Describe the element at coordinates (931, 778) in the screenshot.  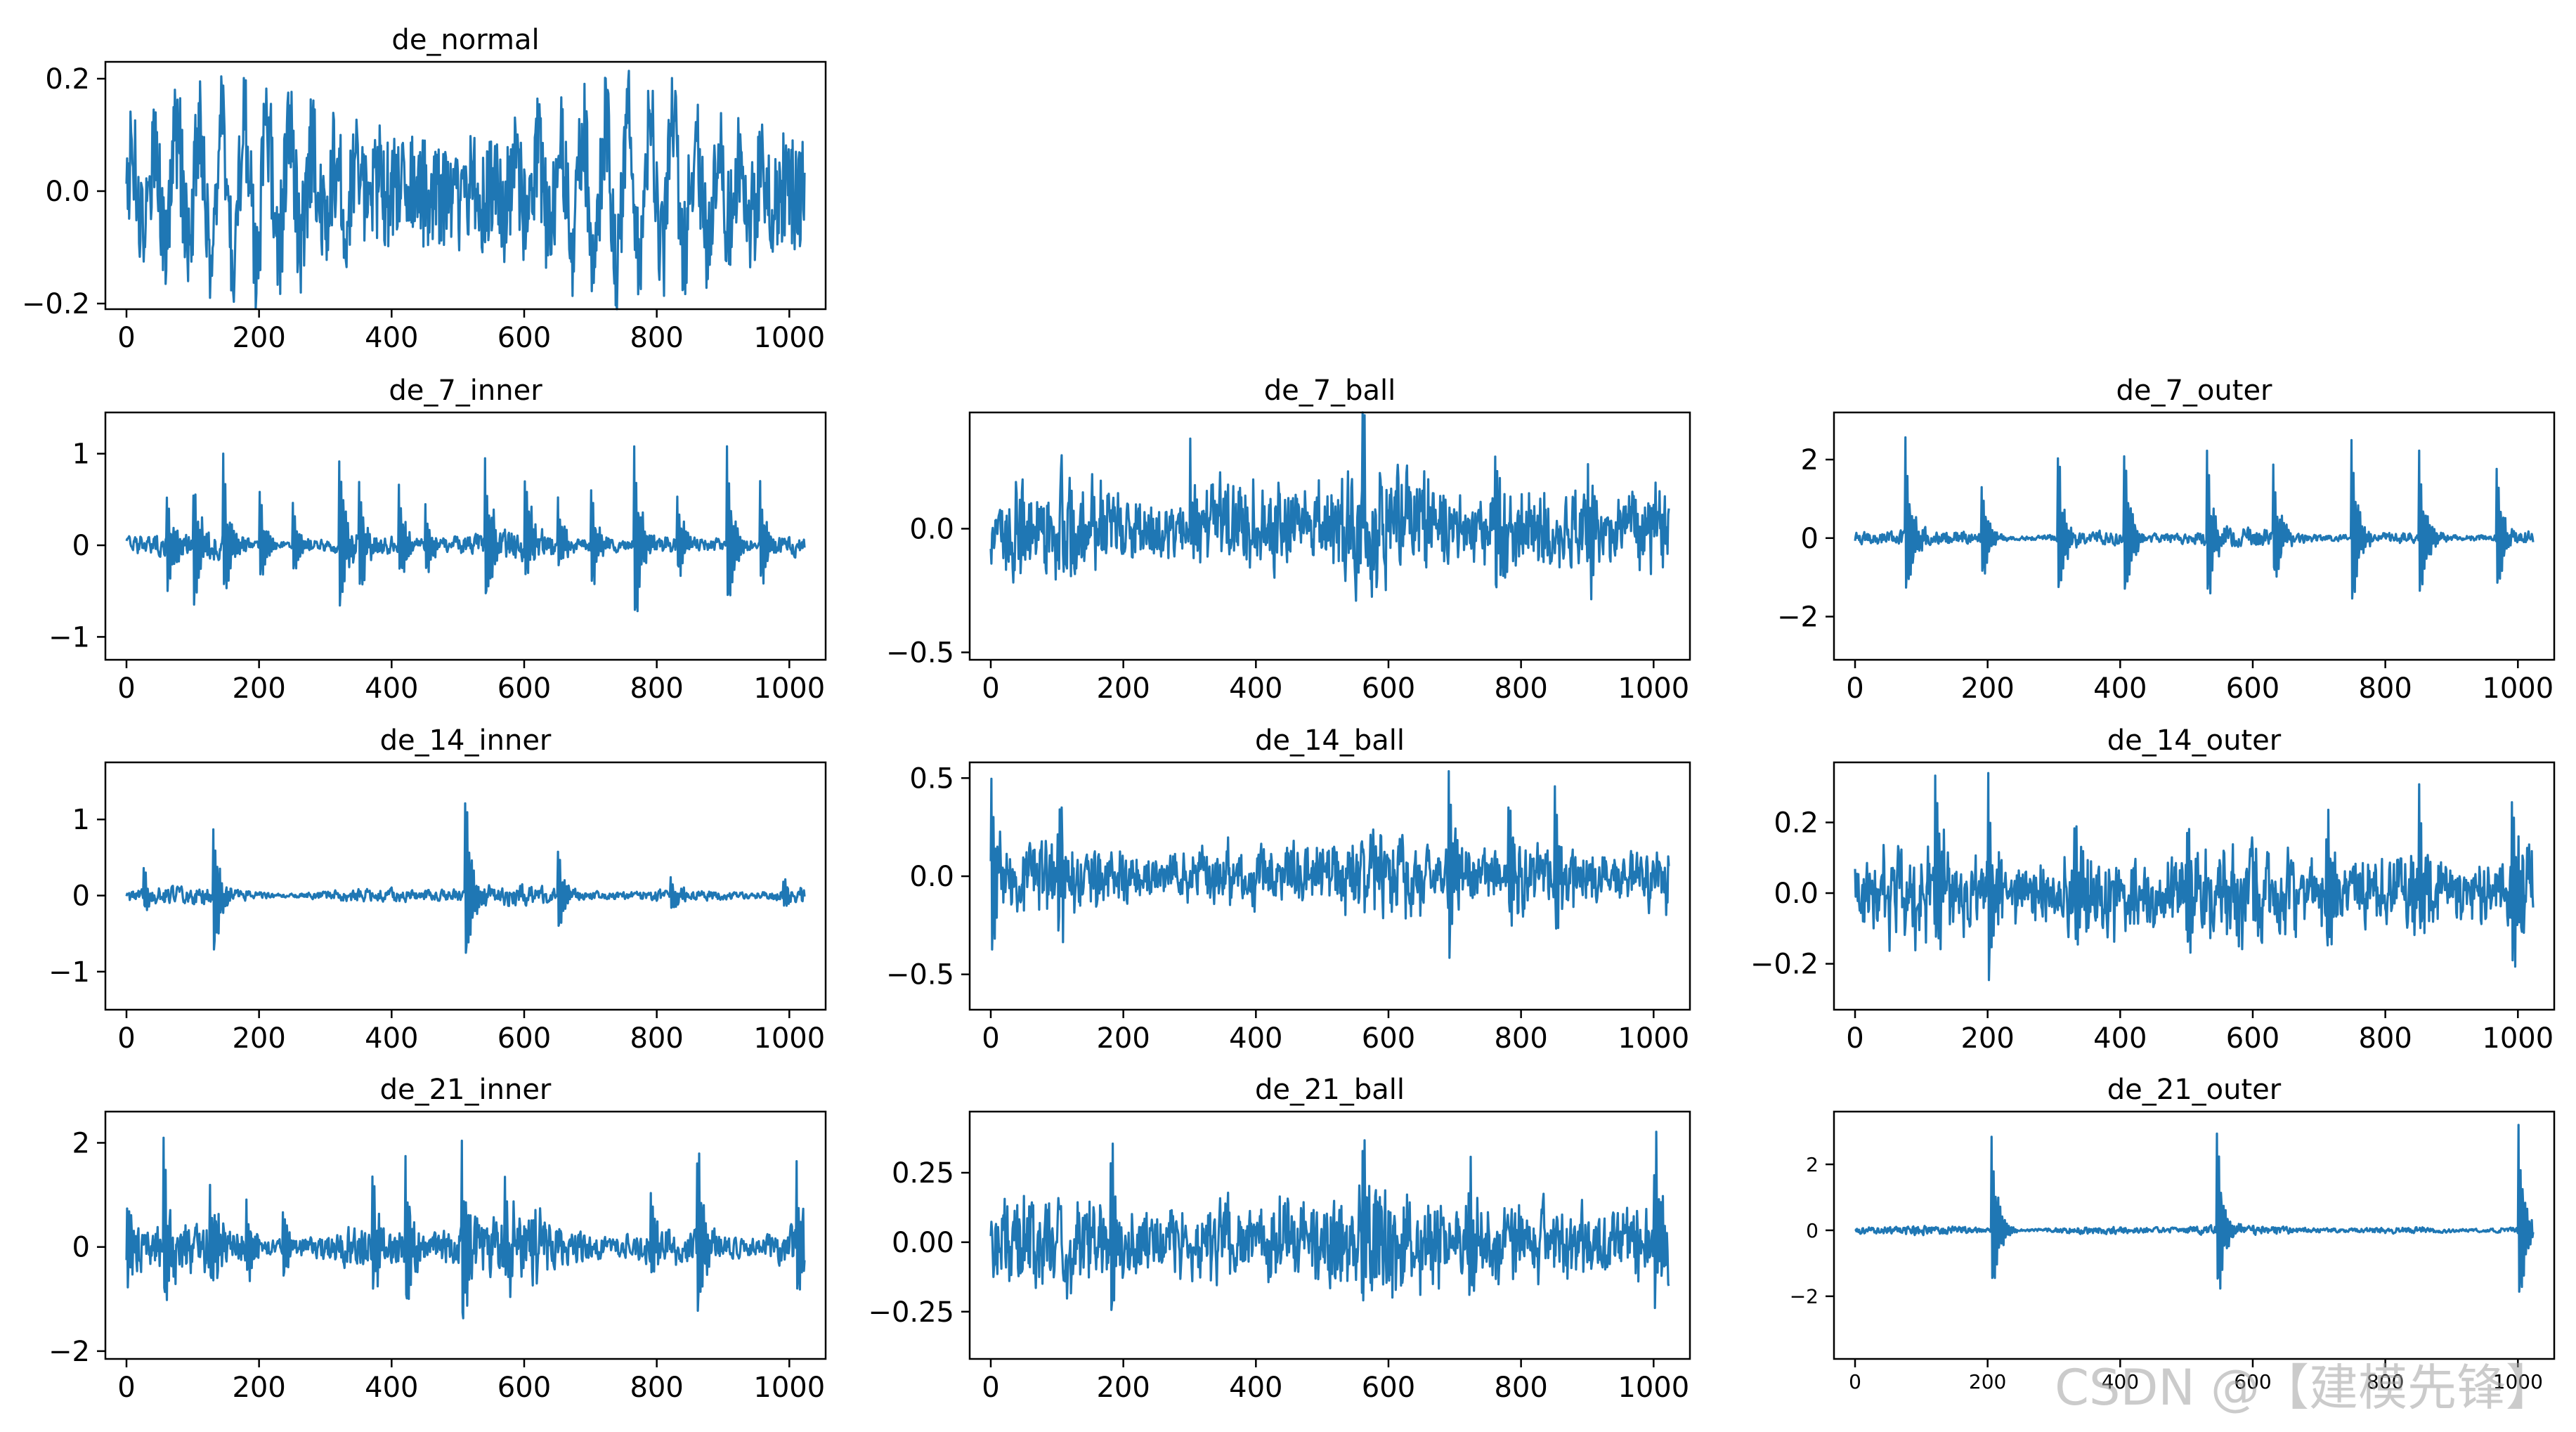
I see `y-tick-label: 0.5` at that location.